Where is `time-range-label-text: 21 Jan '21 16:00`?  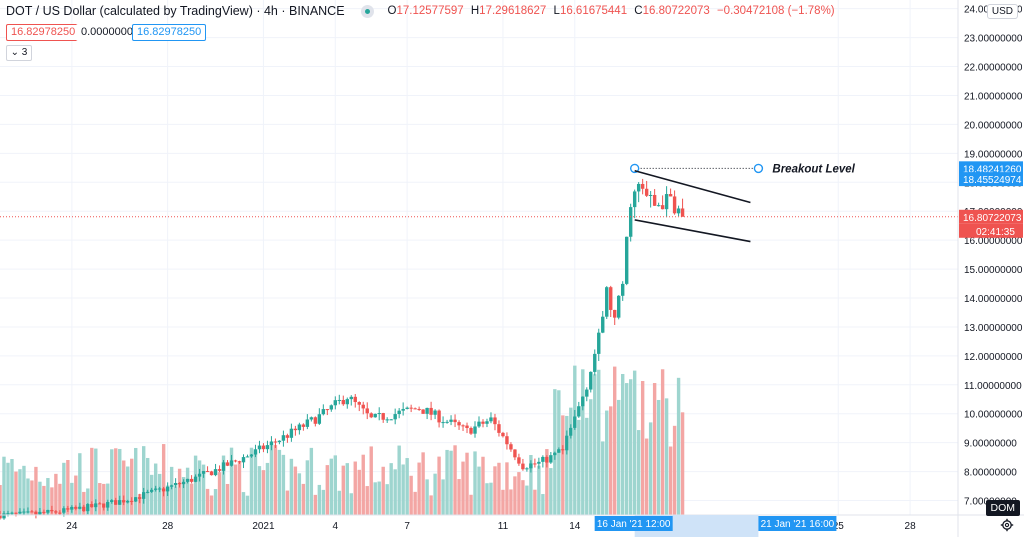 time-range-label-text: 21 Jan '21 16:00 is located at coordinates (798, 524).